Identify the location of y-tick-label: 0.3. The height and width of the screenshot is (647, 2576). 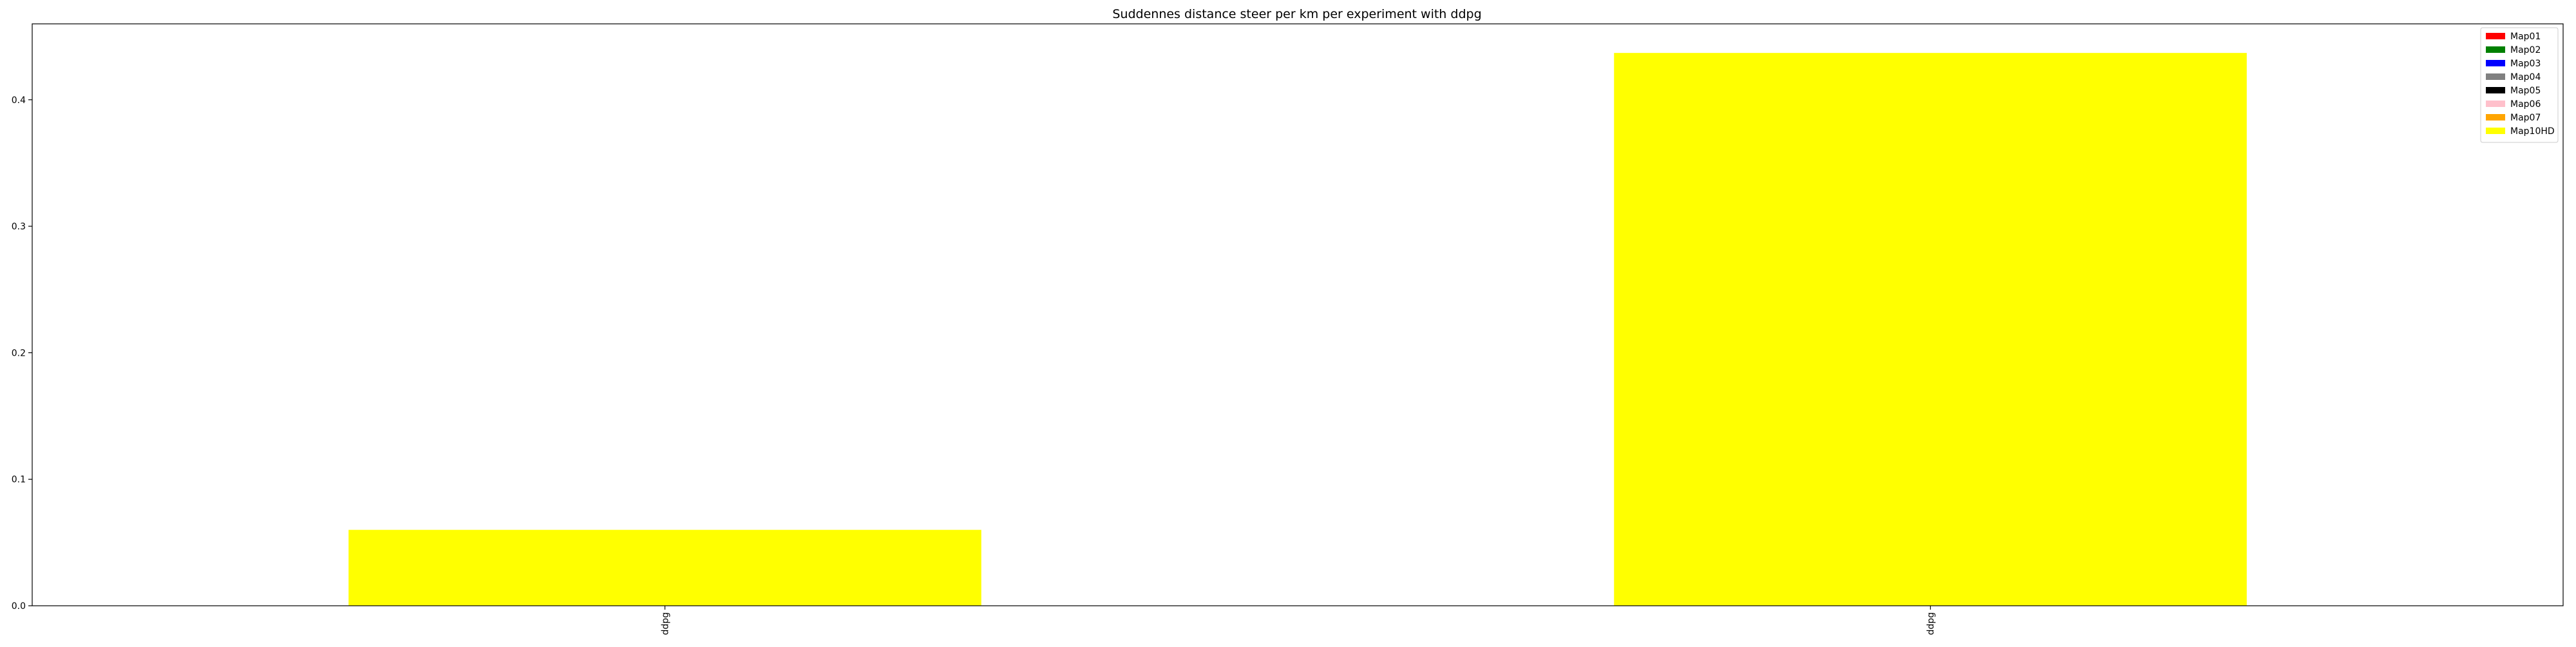
(19, 227).